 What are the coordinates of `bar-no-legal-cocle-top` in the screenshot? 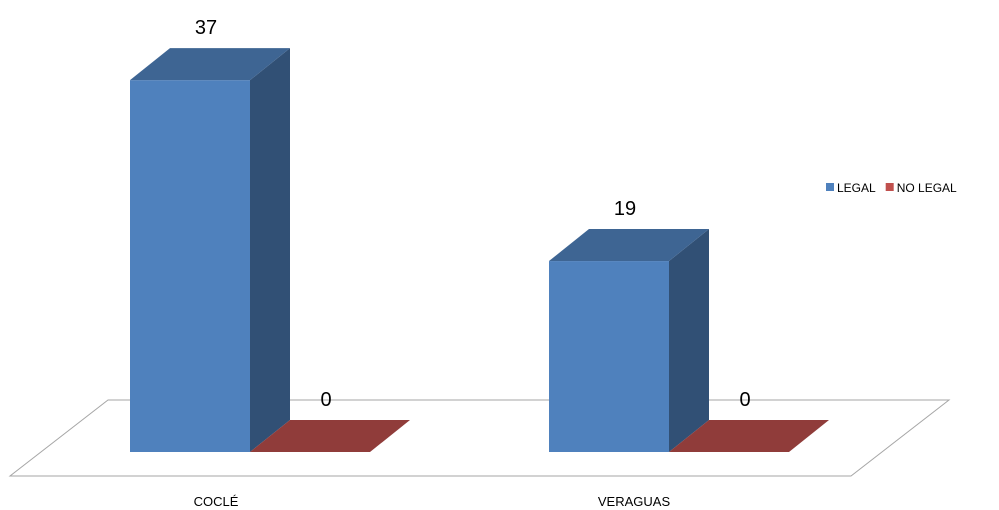 It's located at (330, 436).